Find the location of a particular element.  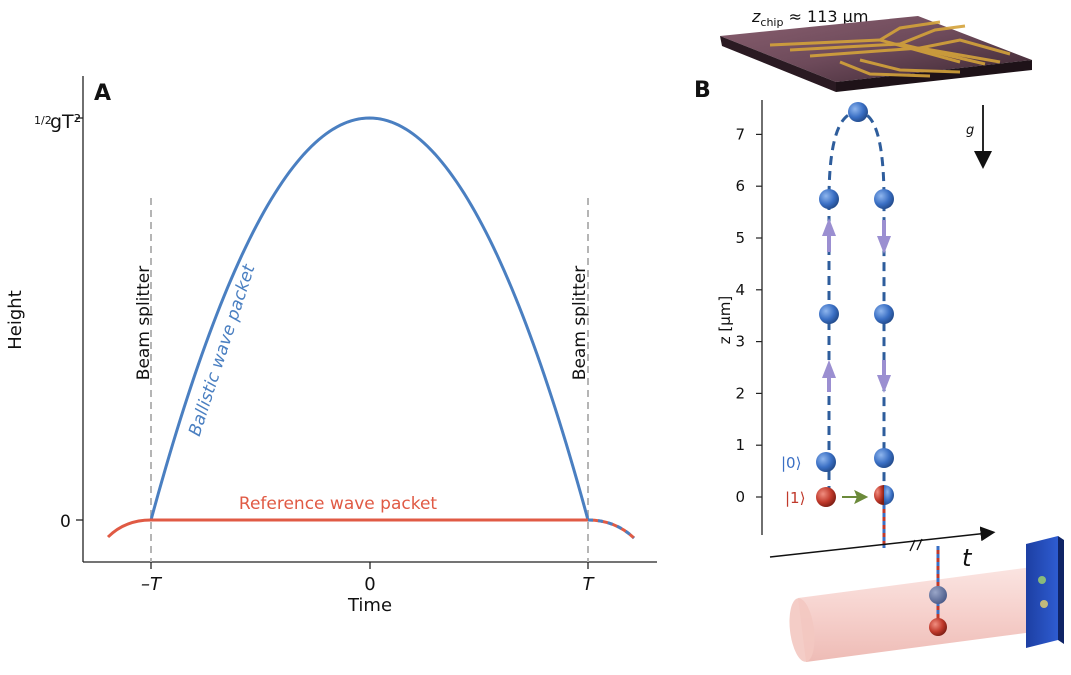

chip-label-var: z is located at coordinates (756, 16).